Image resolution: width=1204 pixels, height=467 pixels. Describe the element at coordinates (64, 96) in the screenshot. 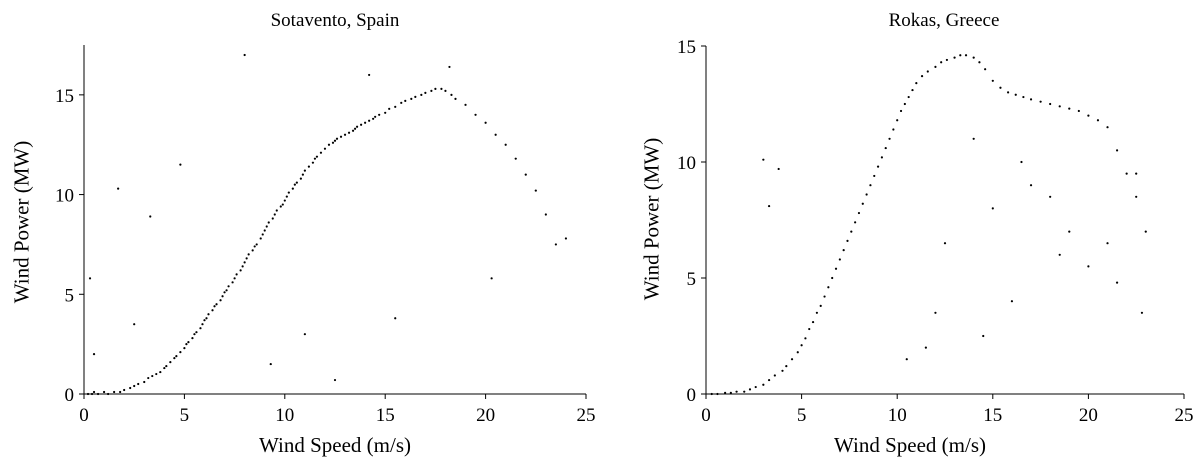

I see `y-tick-label: 15` at that location.